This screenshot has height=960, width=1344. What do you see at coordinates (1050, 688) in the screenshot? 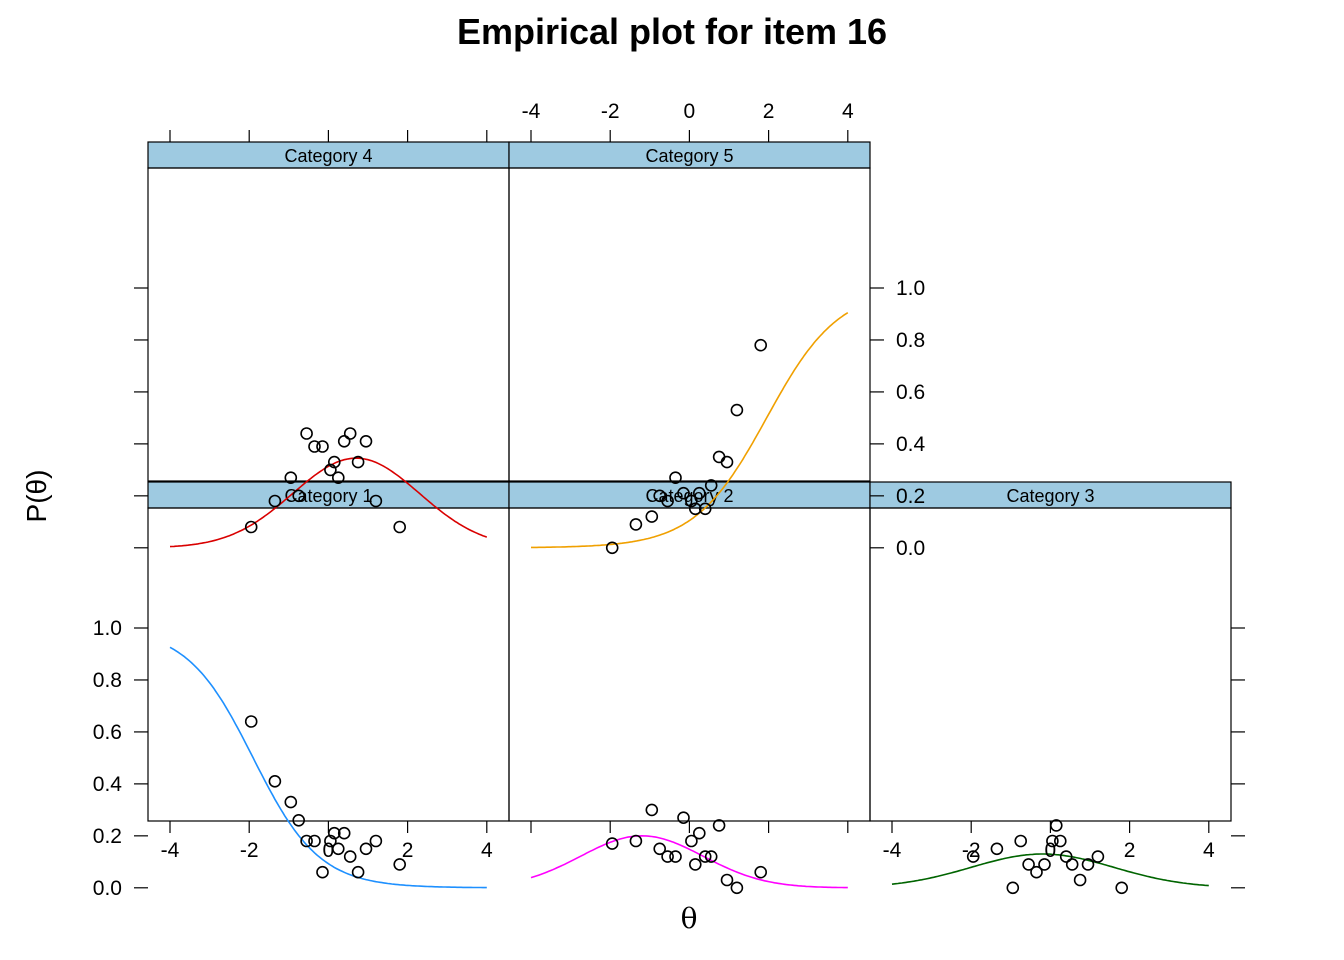
I see `panel-category-3: Category 3` at bounding box center [1050, 688].